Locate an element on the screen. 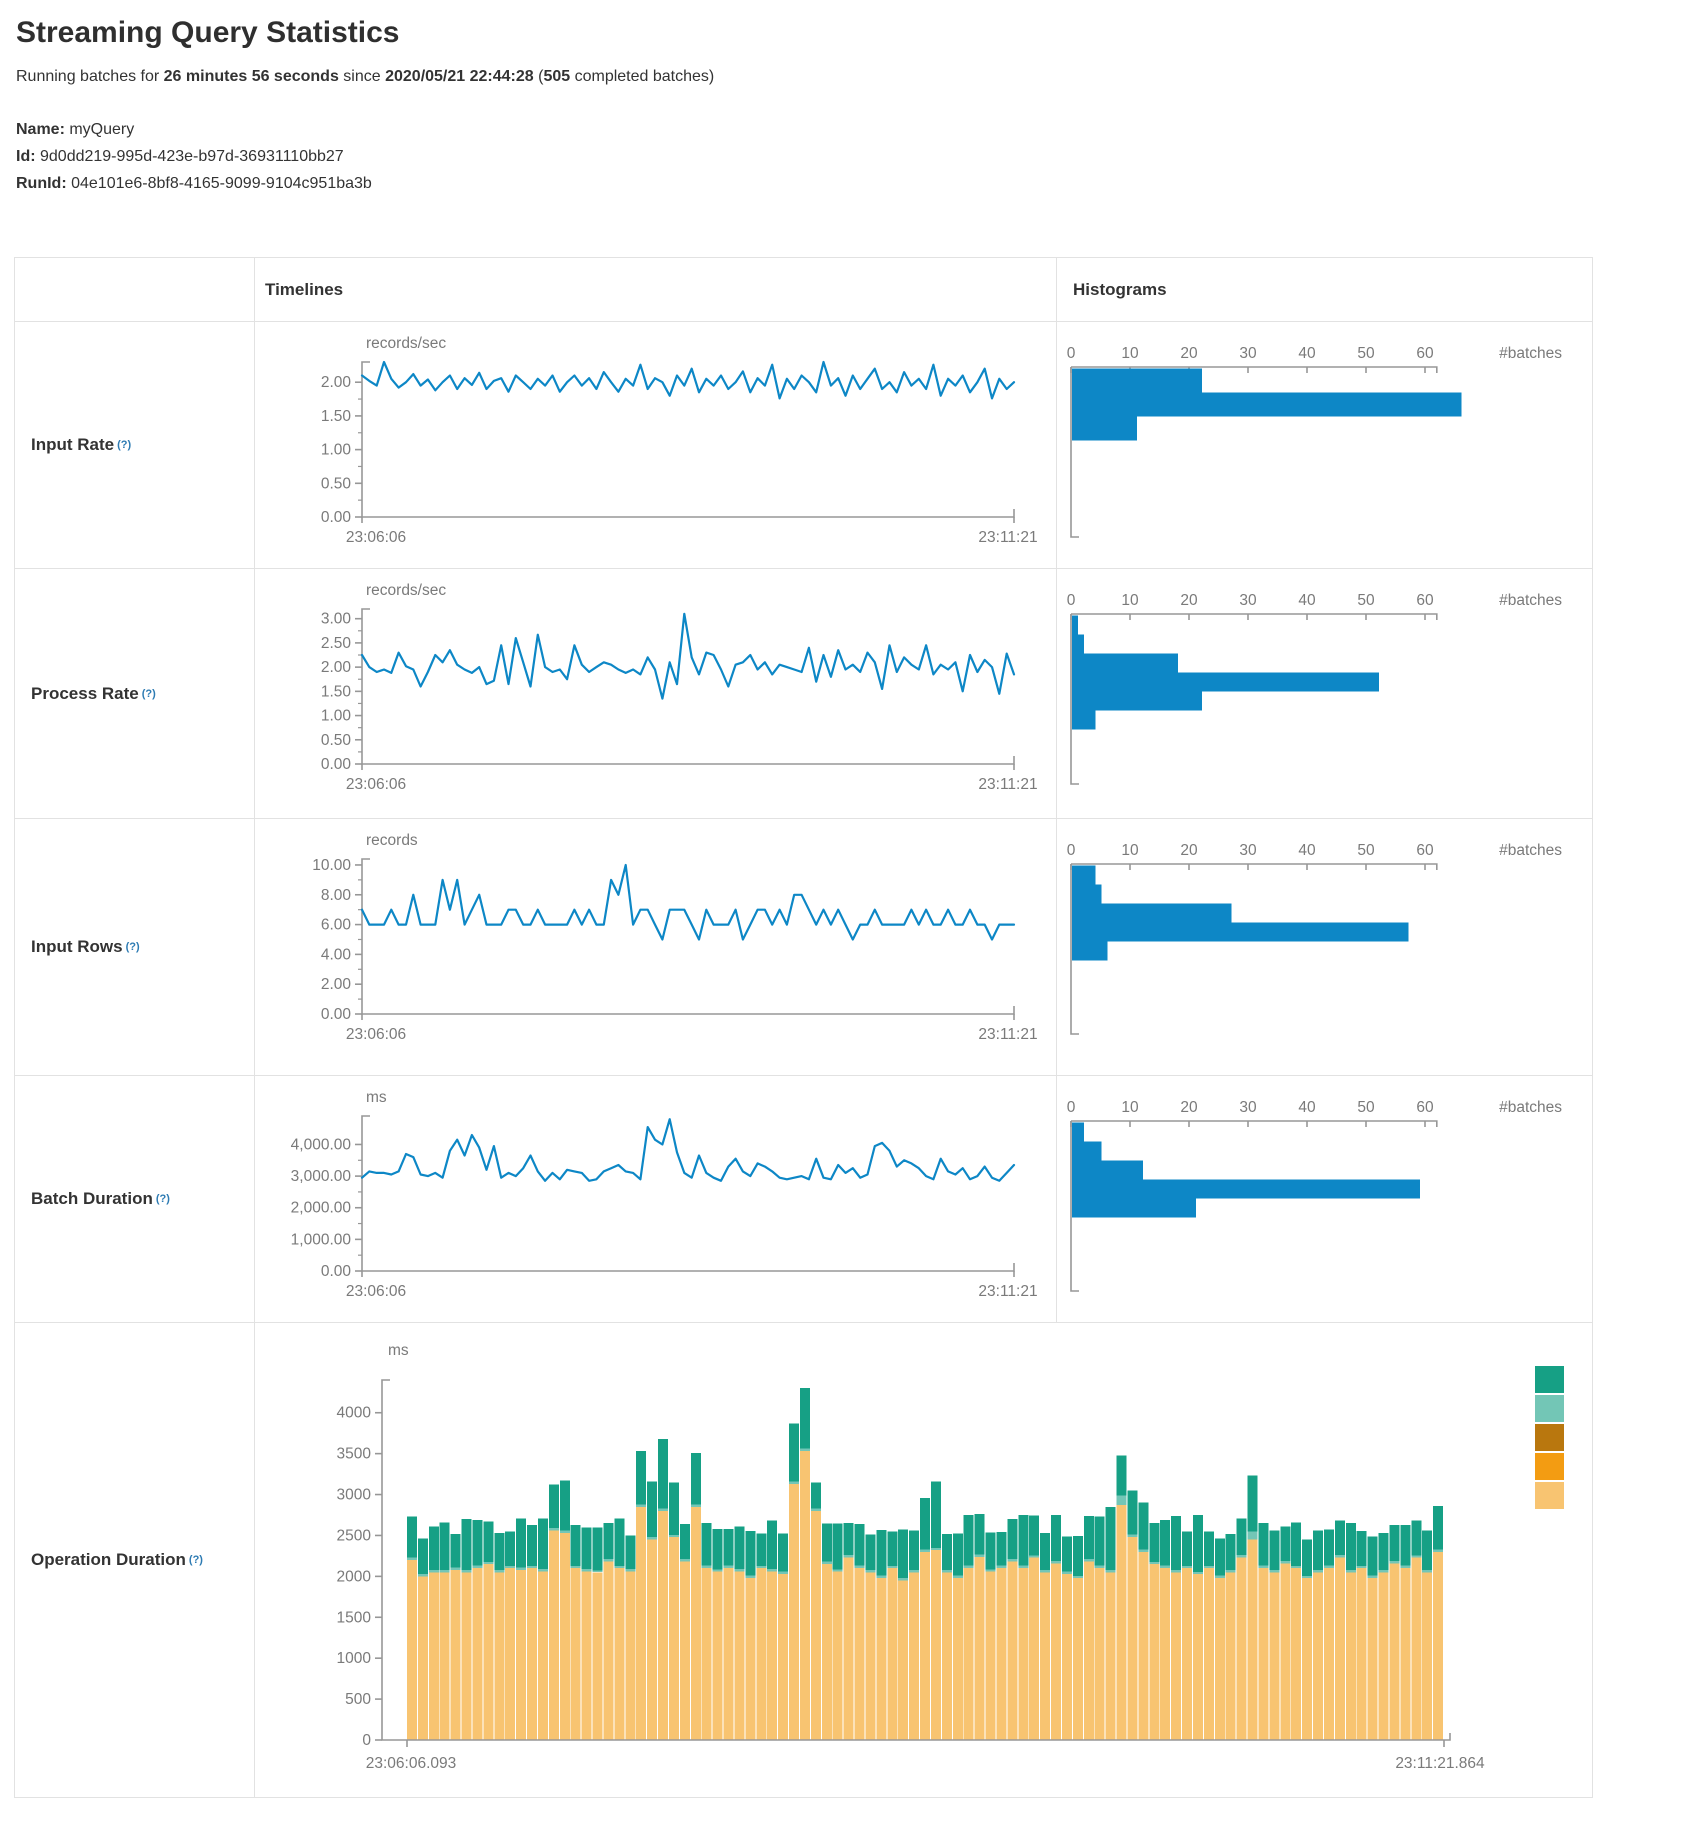  operation-duration-label: Operation Duration is located at coordinates (108, 1559).